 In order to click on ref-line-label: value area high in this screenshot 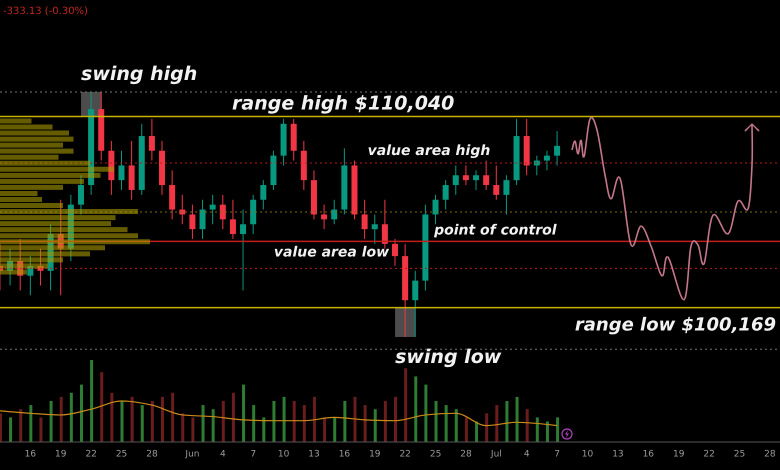, I will do `click(429, 151)`.